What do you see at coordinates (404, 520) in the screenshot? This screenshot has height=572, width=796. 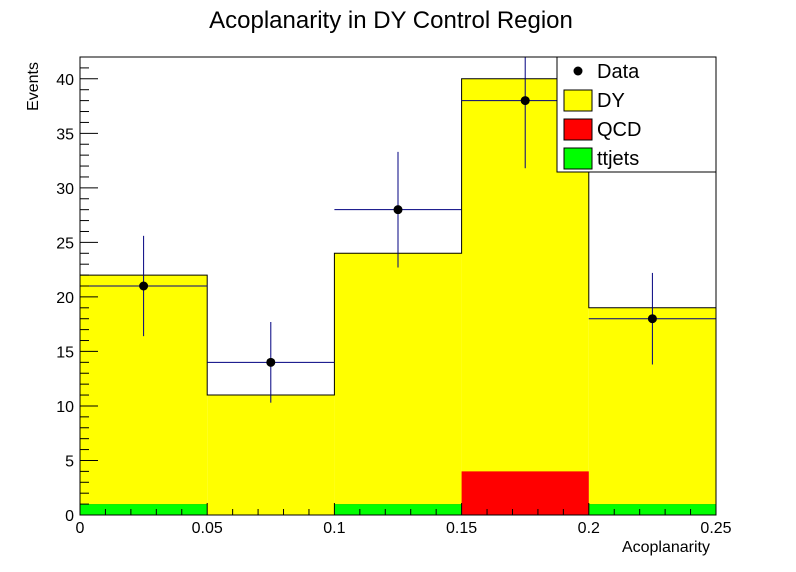 I see `x-axis: 0 0.05 0.1 0.15 0.2 0.25` at bounding box center [404, 520].